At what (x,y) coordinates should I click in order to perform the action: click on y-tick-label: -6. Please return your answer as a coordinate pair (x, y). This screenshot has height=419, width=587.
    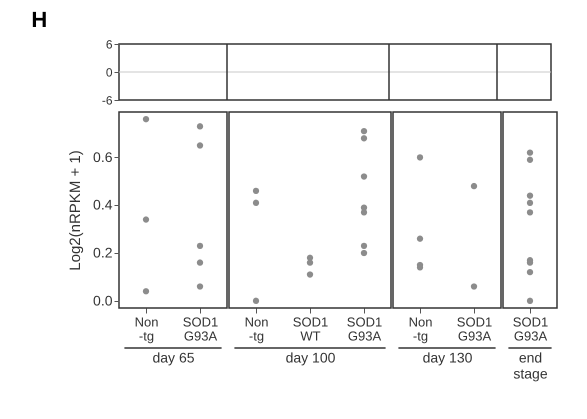
    Looking at the image, I should click on (107, 101).